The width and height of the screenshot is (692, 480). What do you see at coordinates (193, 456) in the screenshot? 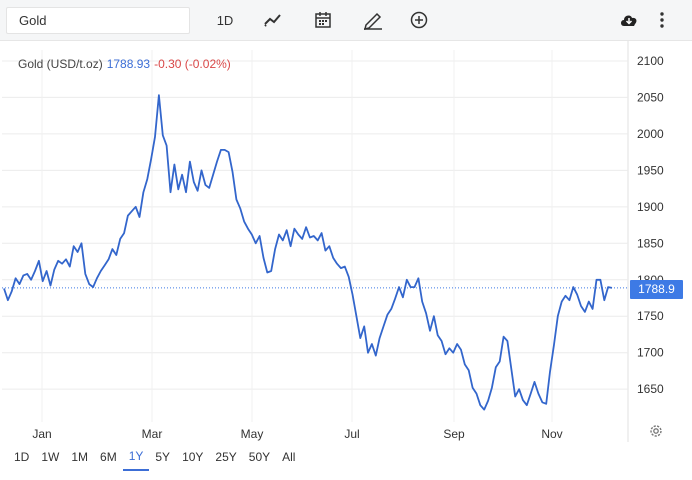
I see `range-button-10y: 10Y` at bounding box center [193, 456].